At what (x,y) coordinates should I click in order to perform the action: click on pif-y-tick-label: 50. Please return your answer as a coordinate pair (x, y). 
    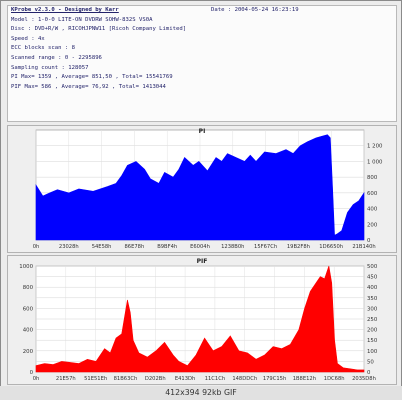
    Looking at the image, I should click on (370, 362).